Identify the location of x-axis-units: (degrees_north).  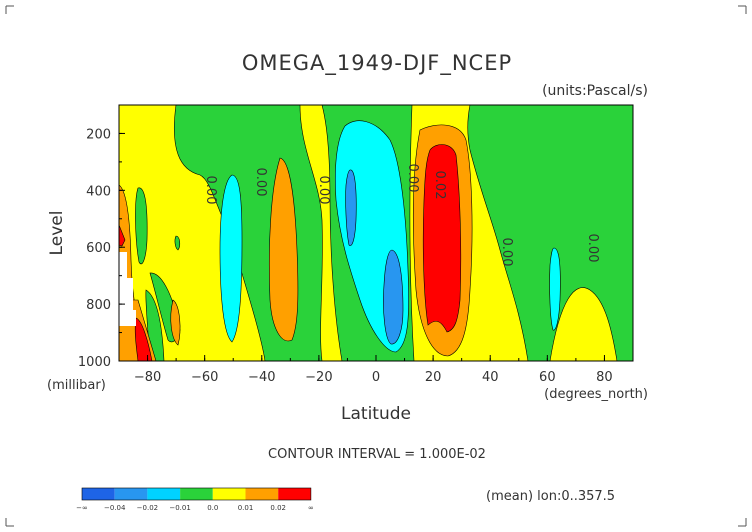
(596, 394).